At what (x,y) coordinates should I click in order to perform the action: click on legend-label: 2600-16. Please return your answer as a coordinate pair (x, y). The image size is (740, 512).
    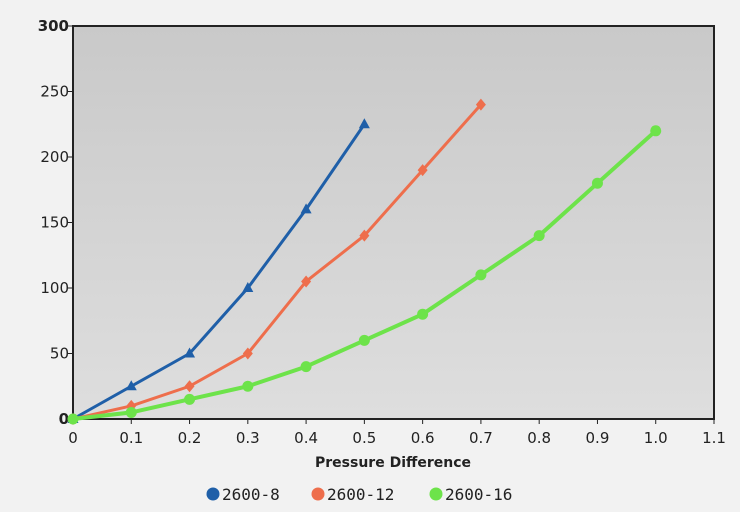
    Looking at the image, I should click on (478, 494).